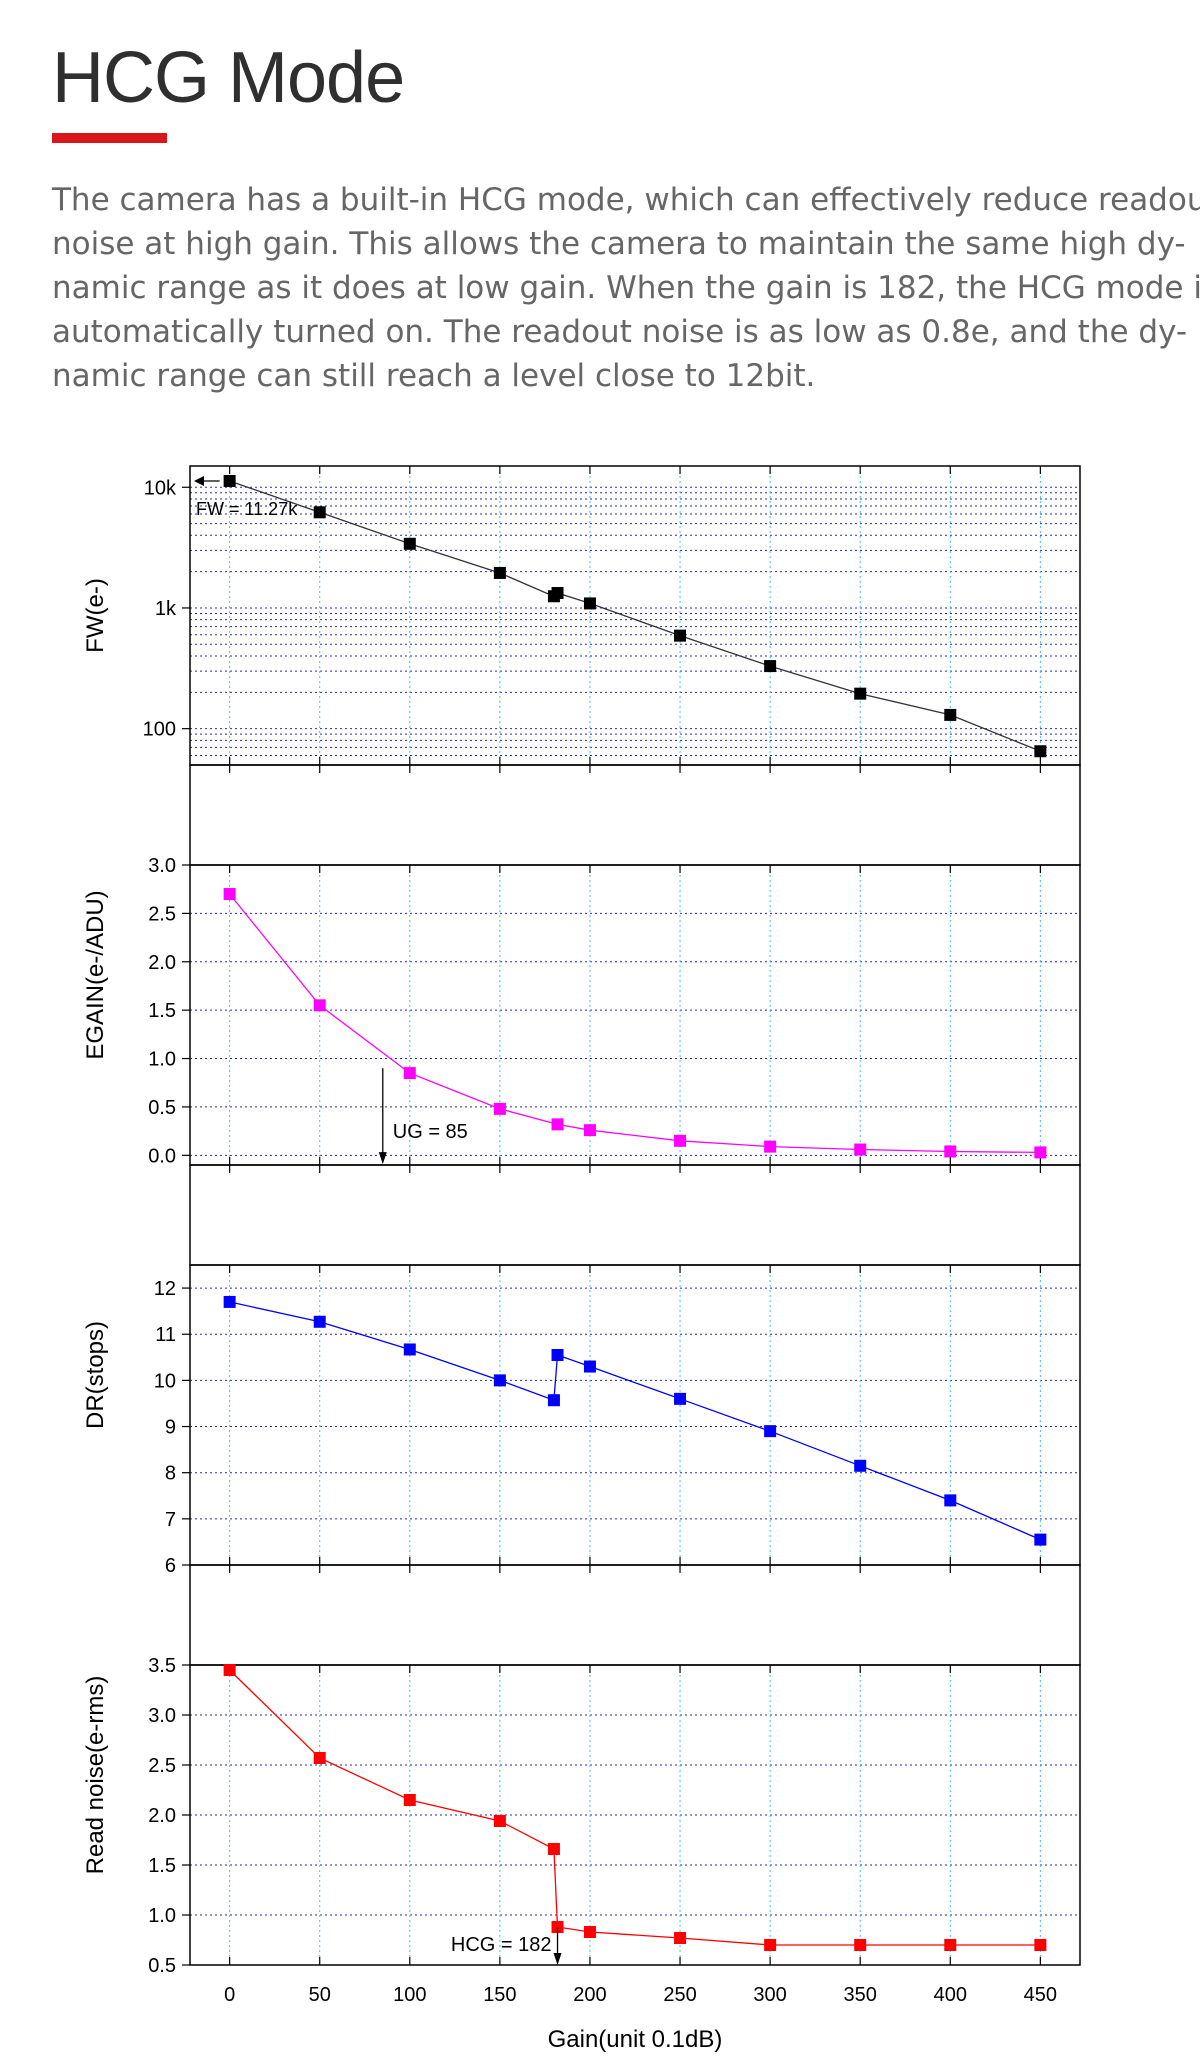  Describe the element at coordinates (589, 1995) in the screenshot. I see `x-tick-label: 200` at that location.